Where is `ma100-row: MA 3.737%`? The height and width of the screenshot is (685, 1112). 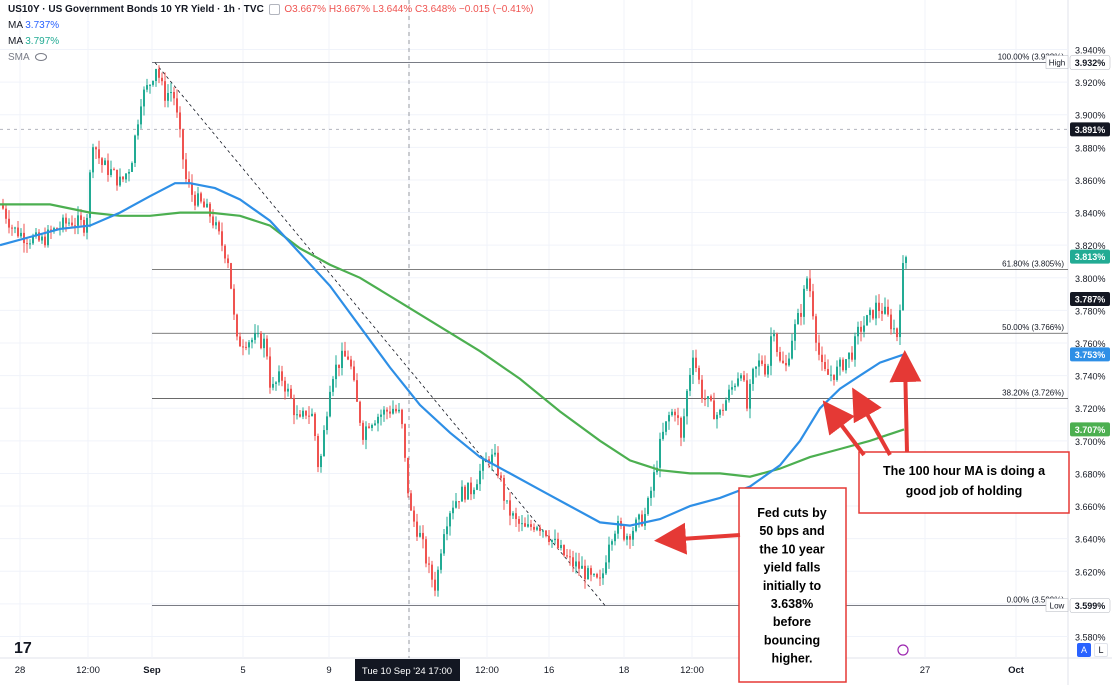 ma100-row: MA 3.737% is located at coordinates (270, 26).